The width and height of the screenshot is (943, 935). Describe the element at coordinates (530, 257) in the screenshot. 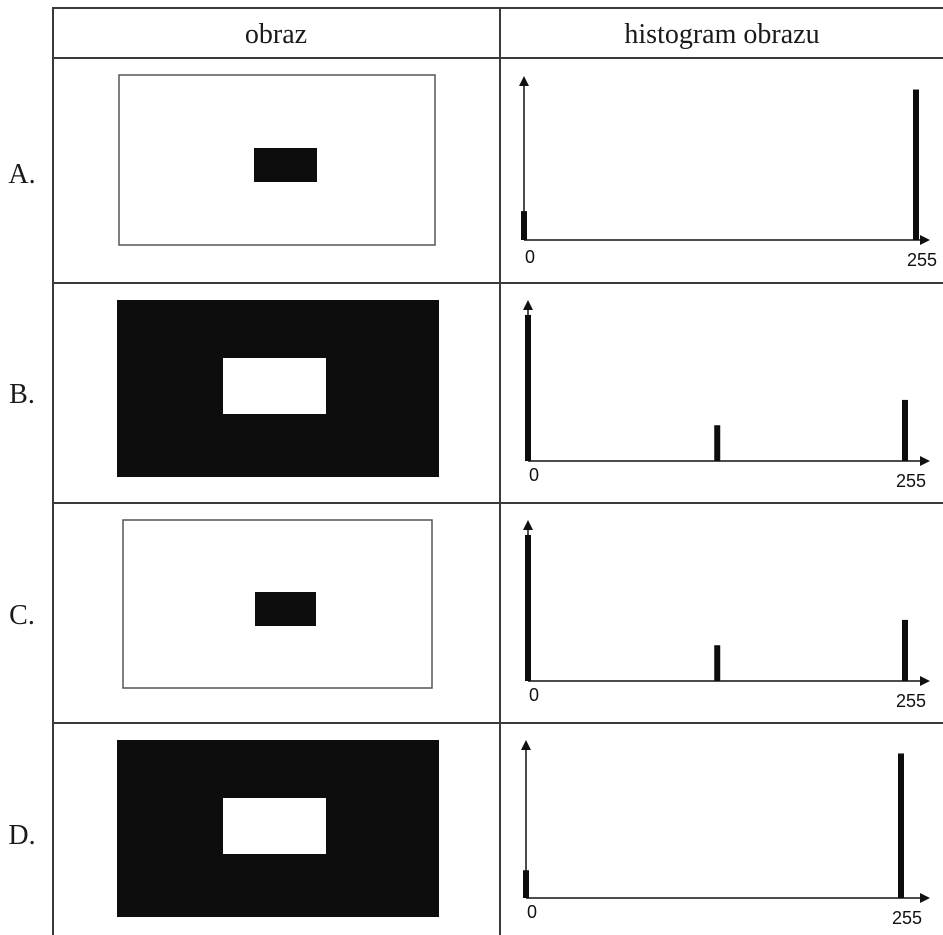

I see `tick-label-min-a: 0` at that location.